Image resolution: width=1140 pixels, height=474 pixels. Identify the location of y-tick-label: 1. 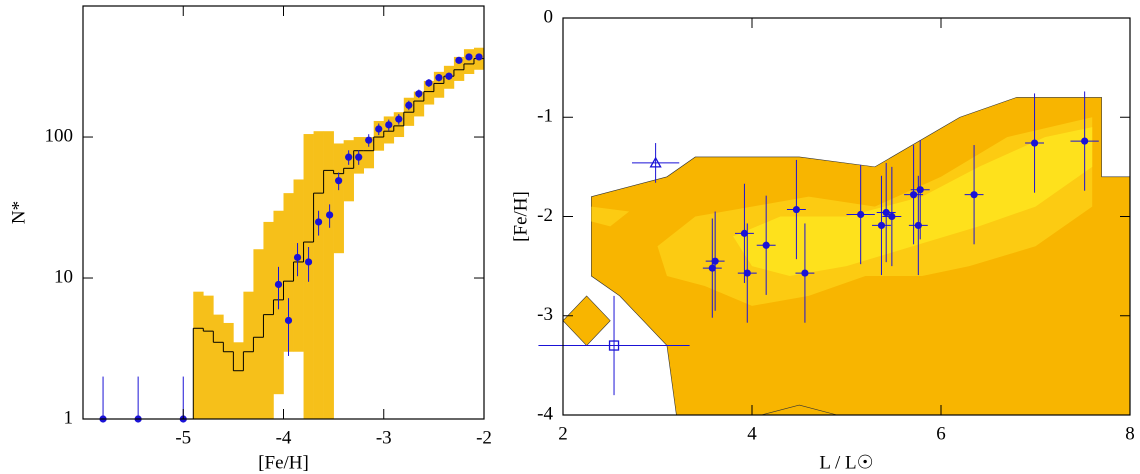
(69, 417).